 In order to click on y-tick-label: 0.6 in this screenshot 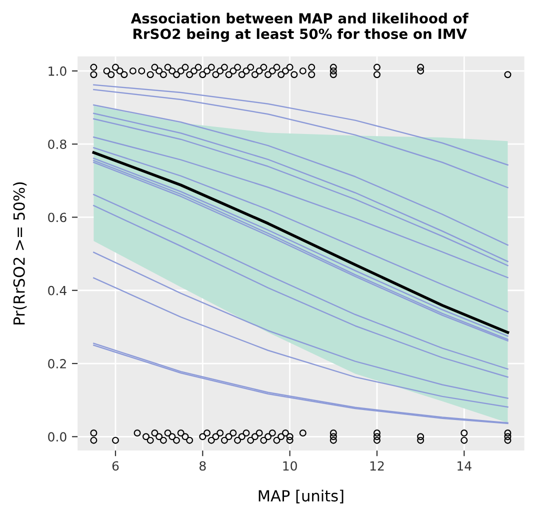, I will do `click(57, 217)`.